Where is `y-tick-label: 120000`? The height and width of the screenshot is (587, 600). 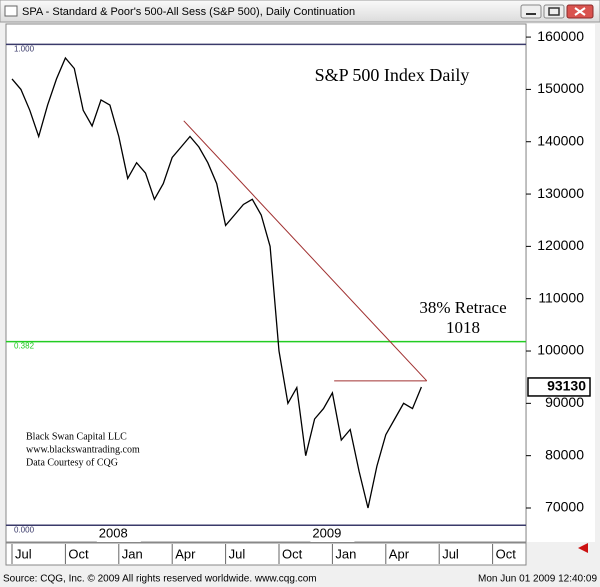
y-tick-label: 120000 is located at coordinates (560, 245).